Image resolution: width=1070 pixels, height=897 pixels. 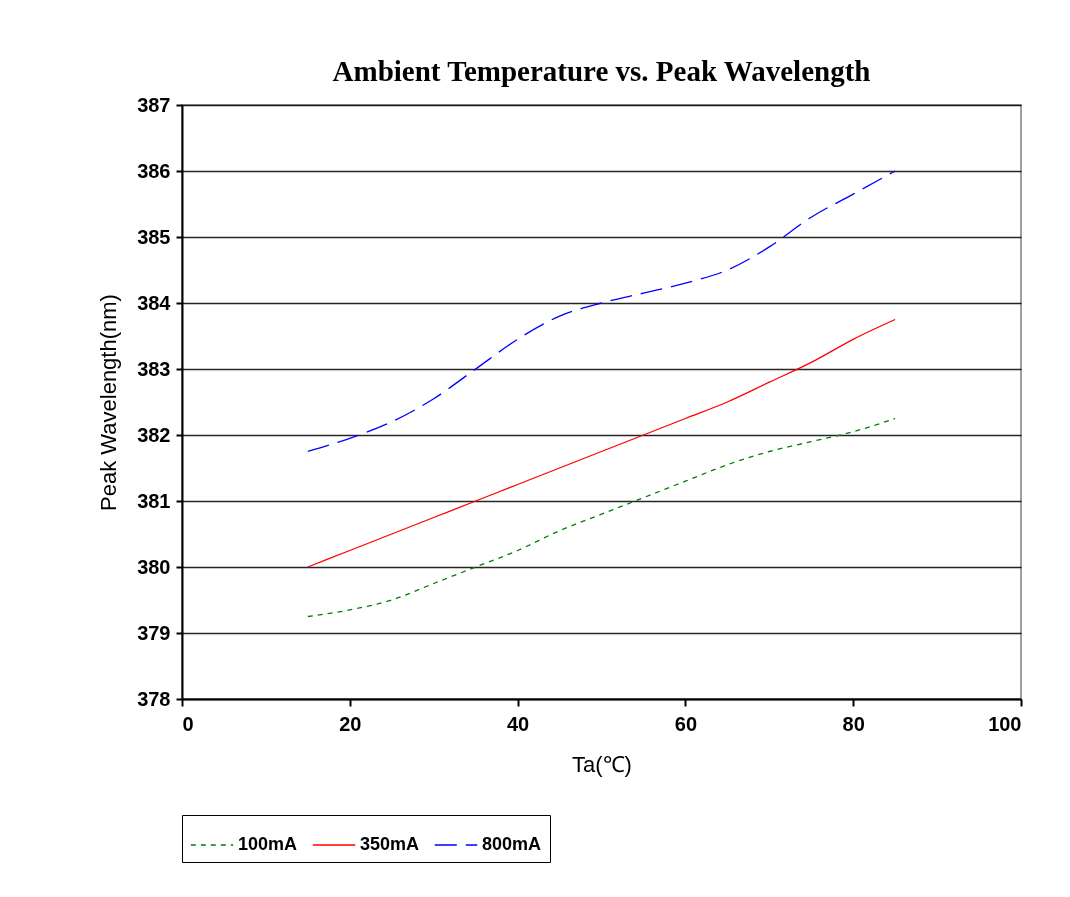 I want to click on x-axis-title: Ta(℃), so click(x=602, y=764).